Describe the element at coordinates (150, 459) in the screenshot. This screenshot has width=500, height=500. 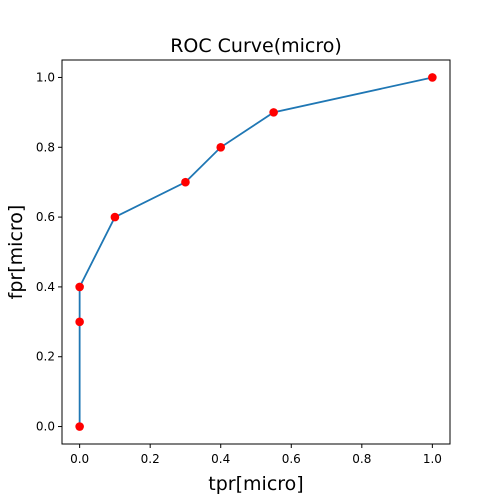
I see `x-tick-label: 0.2` at that location.